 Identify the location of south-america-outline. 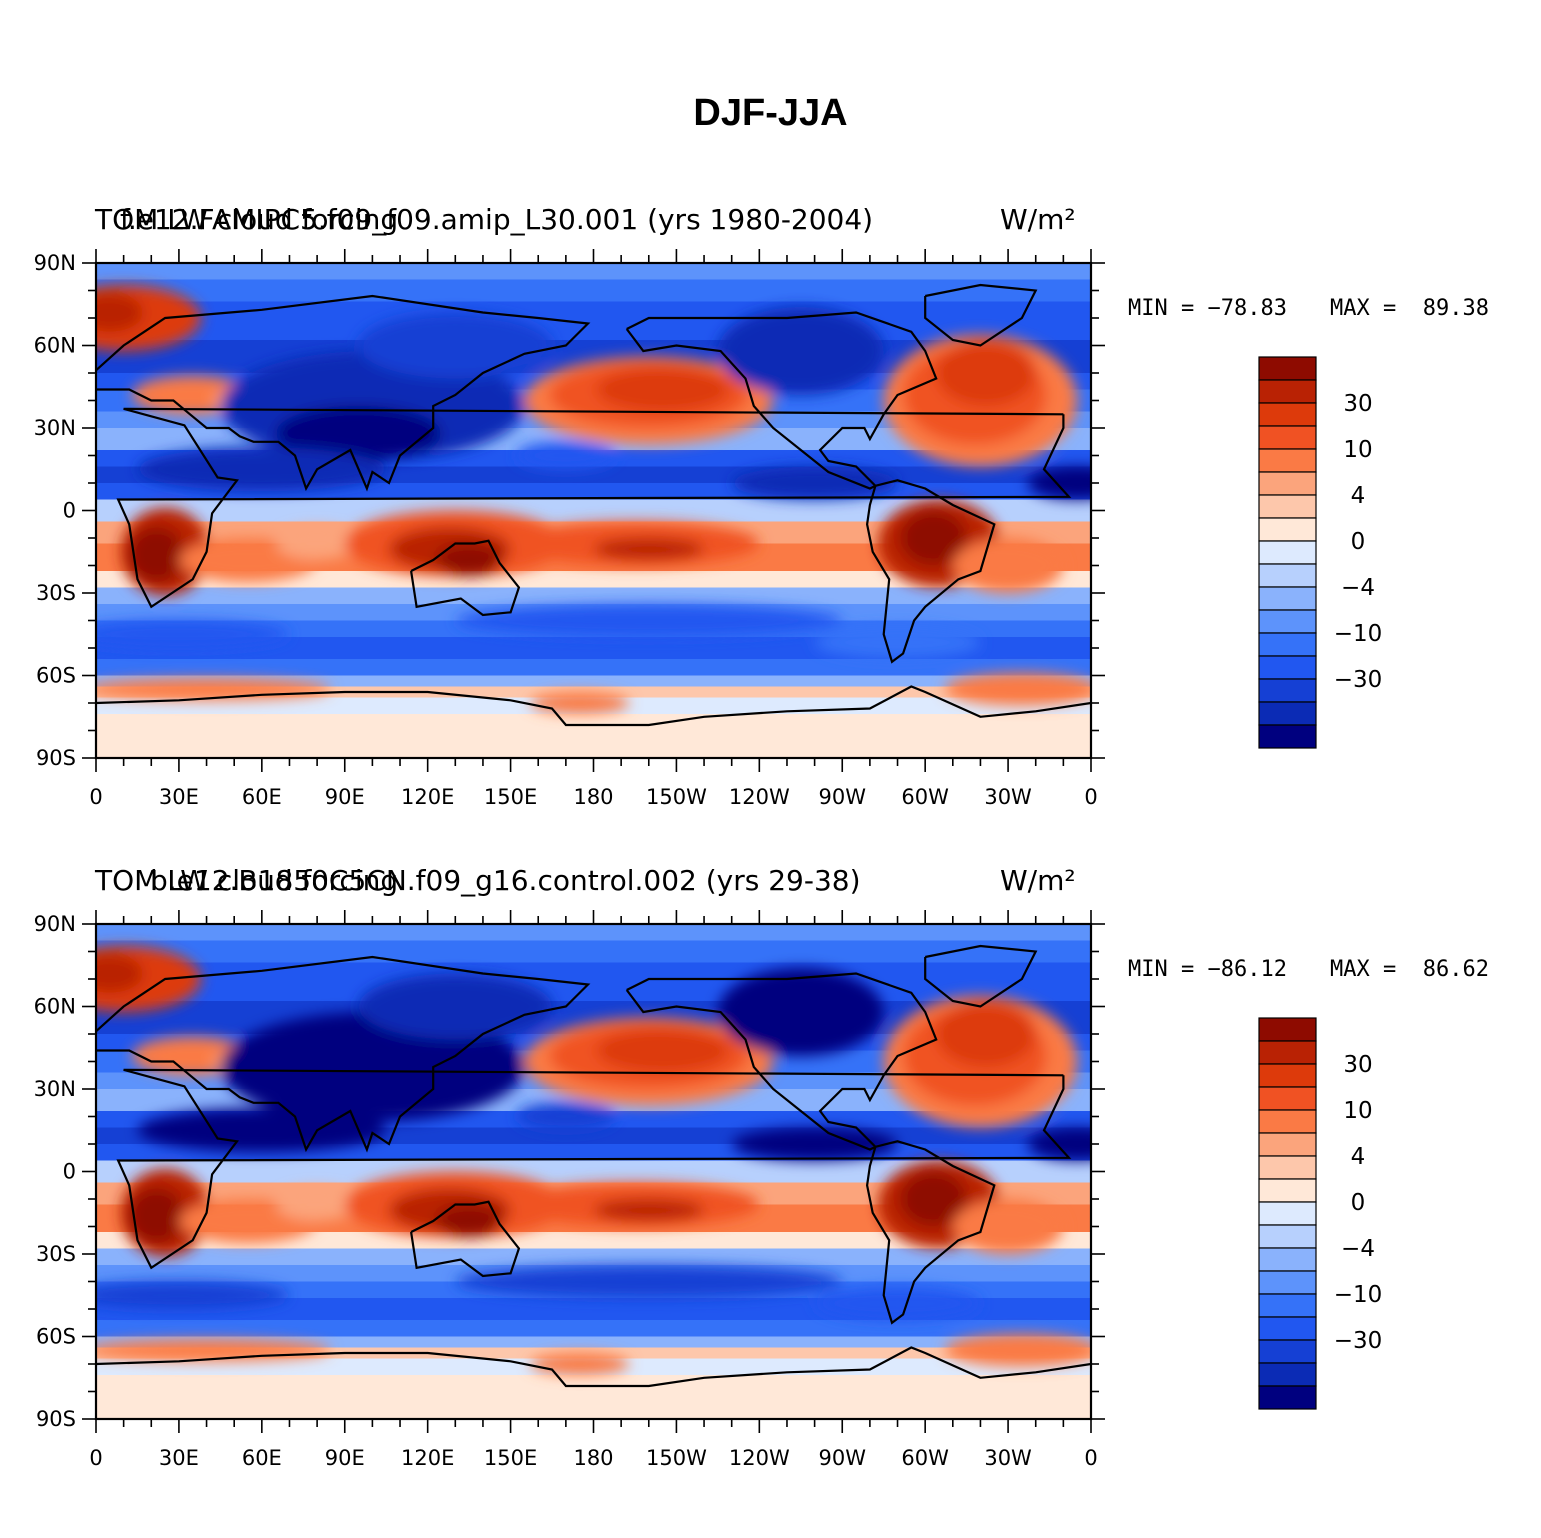
(930, 571).